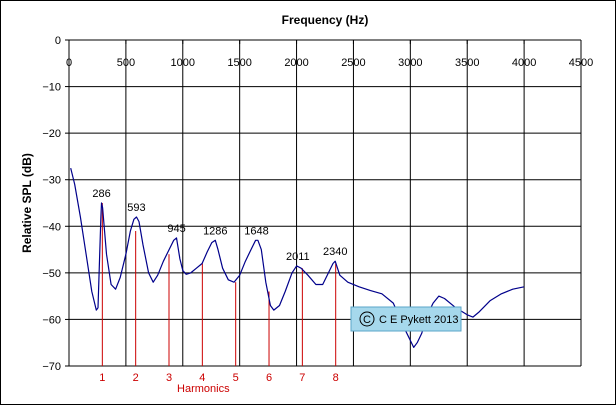 The image size is (616, 405). I want to click on harmonic-number: 6, so click(269, 378).